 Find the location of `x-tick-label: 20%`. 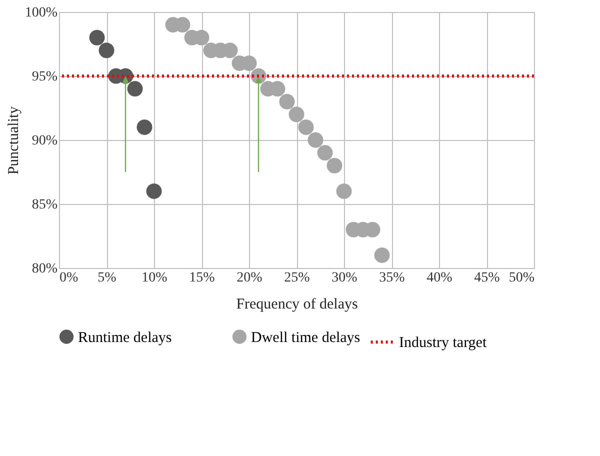

x-tick-label: 20% is located at coordinates (249, 278).